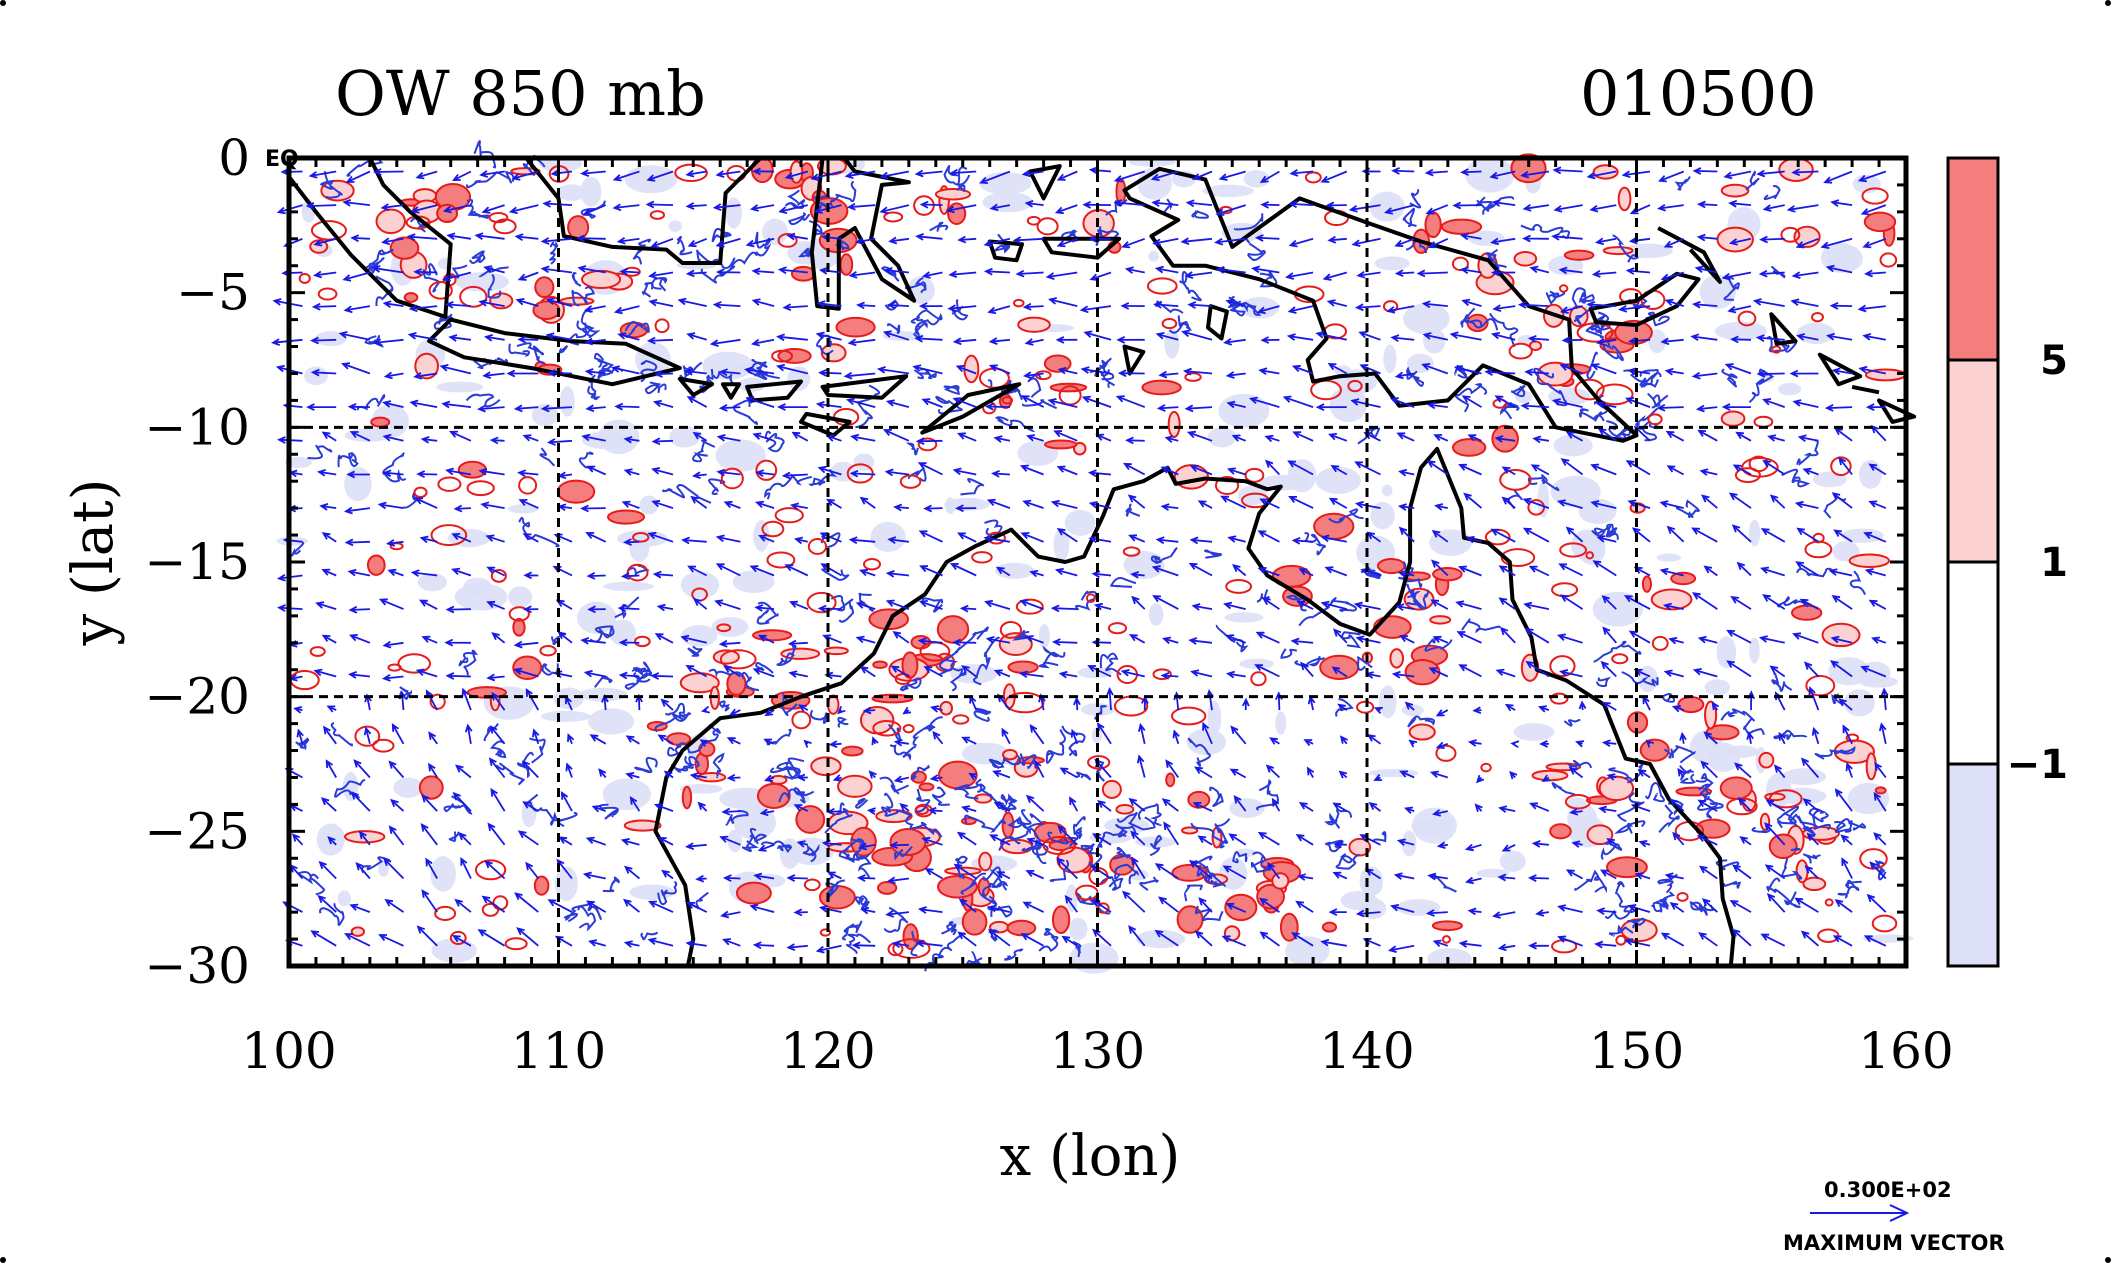 The width and height of the screenshot is (2111, 1263). What do you see at coordinates (554, 352) in the screenshot?
I see `coastline-java` at bounding box center [554, 352].